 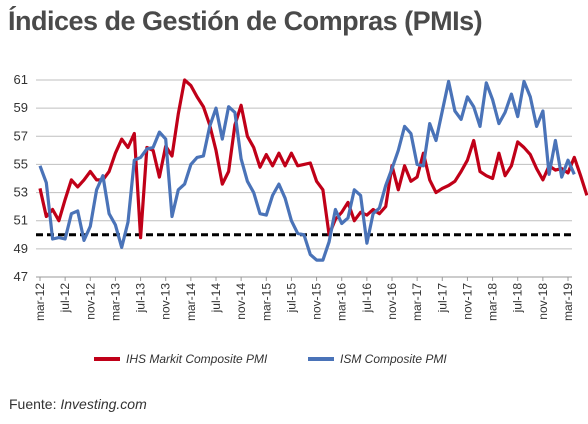 I want to click on chart-title: Índices de Gestión de Compras (PMIs), so click(x=245, y=21).